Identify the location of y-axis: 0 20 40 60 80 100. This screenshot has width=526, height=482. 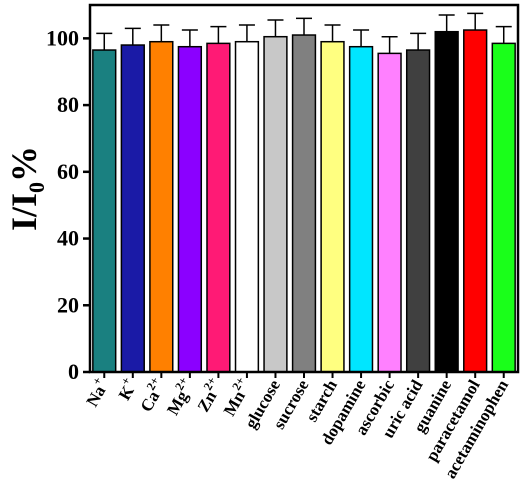
(68, 204).